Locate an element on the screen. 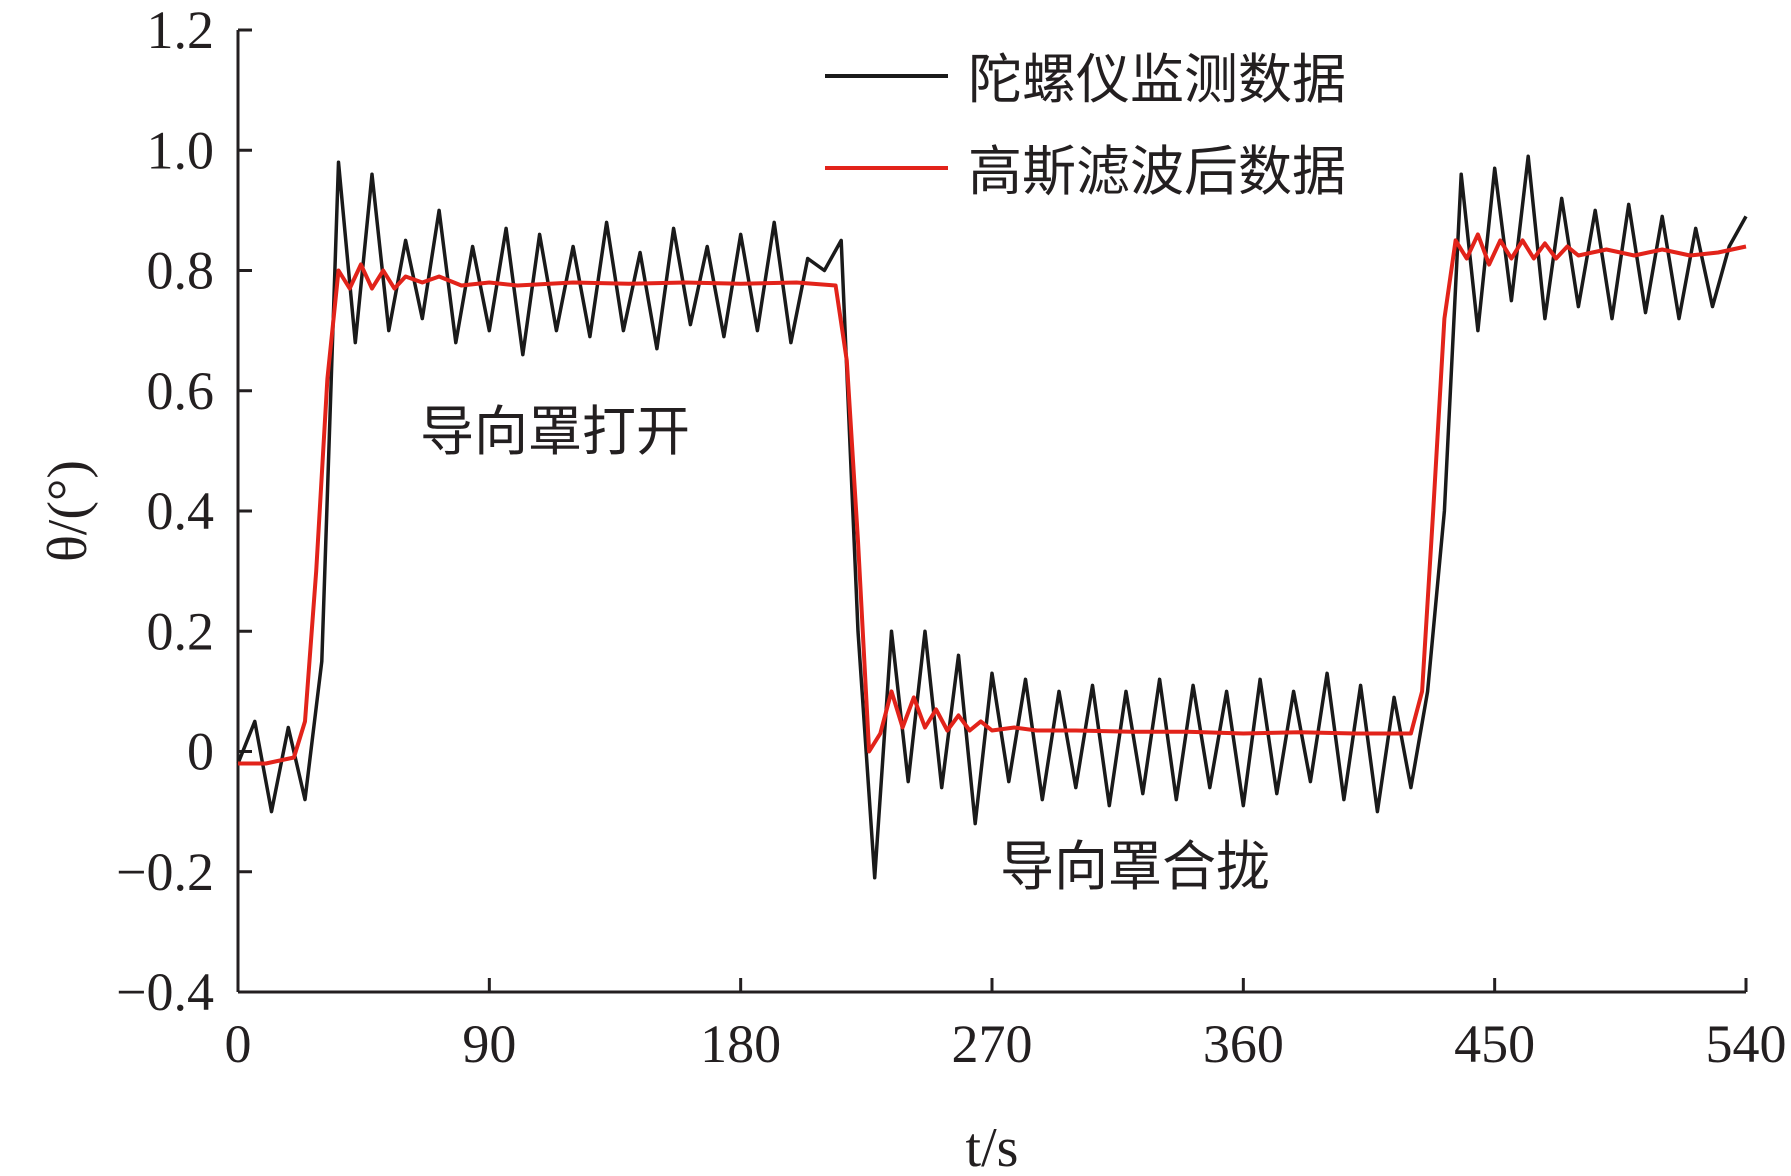  legend: 陀螺仪监测数据 高斯滤波后数据 is located at coordinates (1085, 125).